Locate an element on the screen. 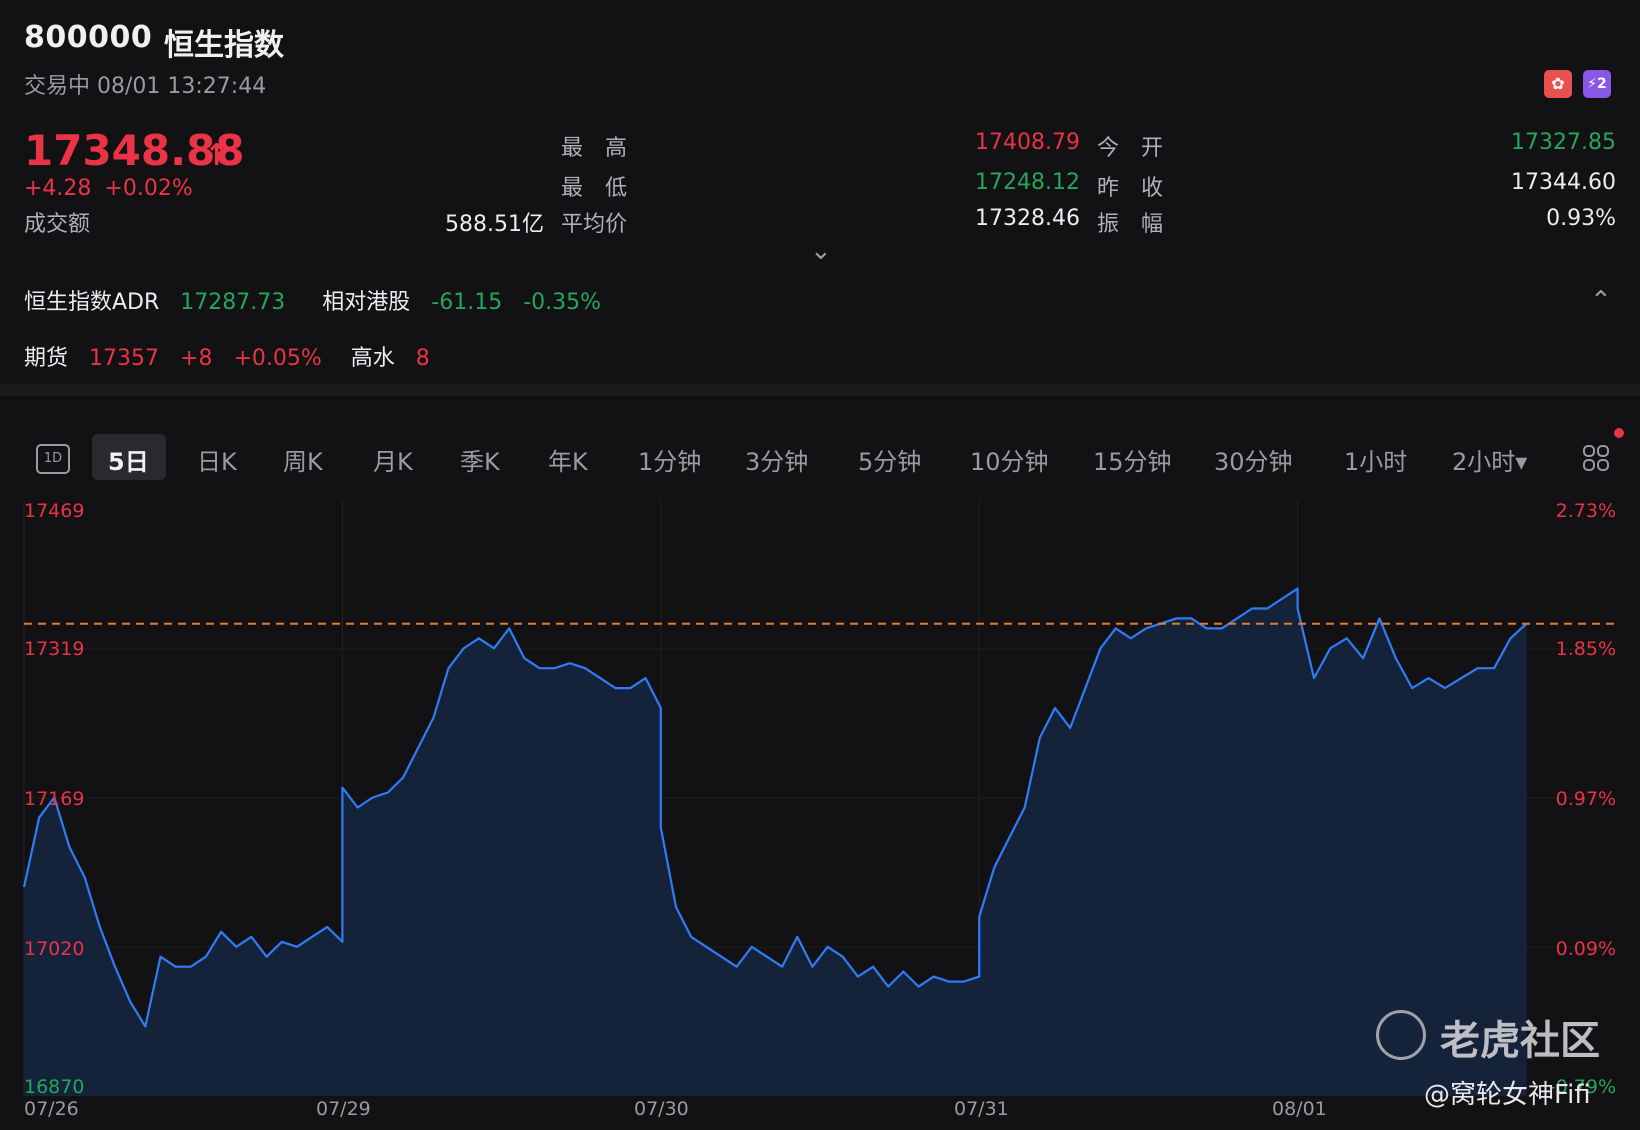  turnover-value: 588.51亿 is located at coordinates (494, 224).